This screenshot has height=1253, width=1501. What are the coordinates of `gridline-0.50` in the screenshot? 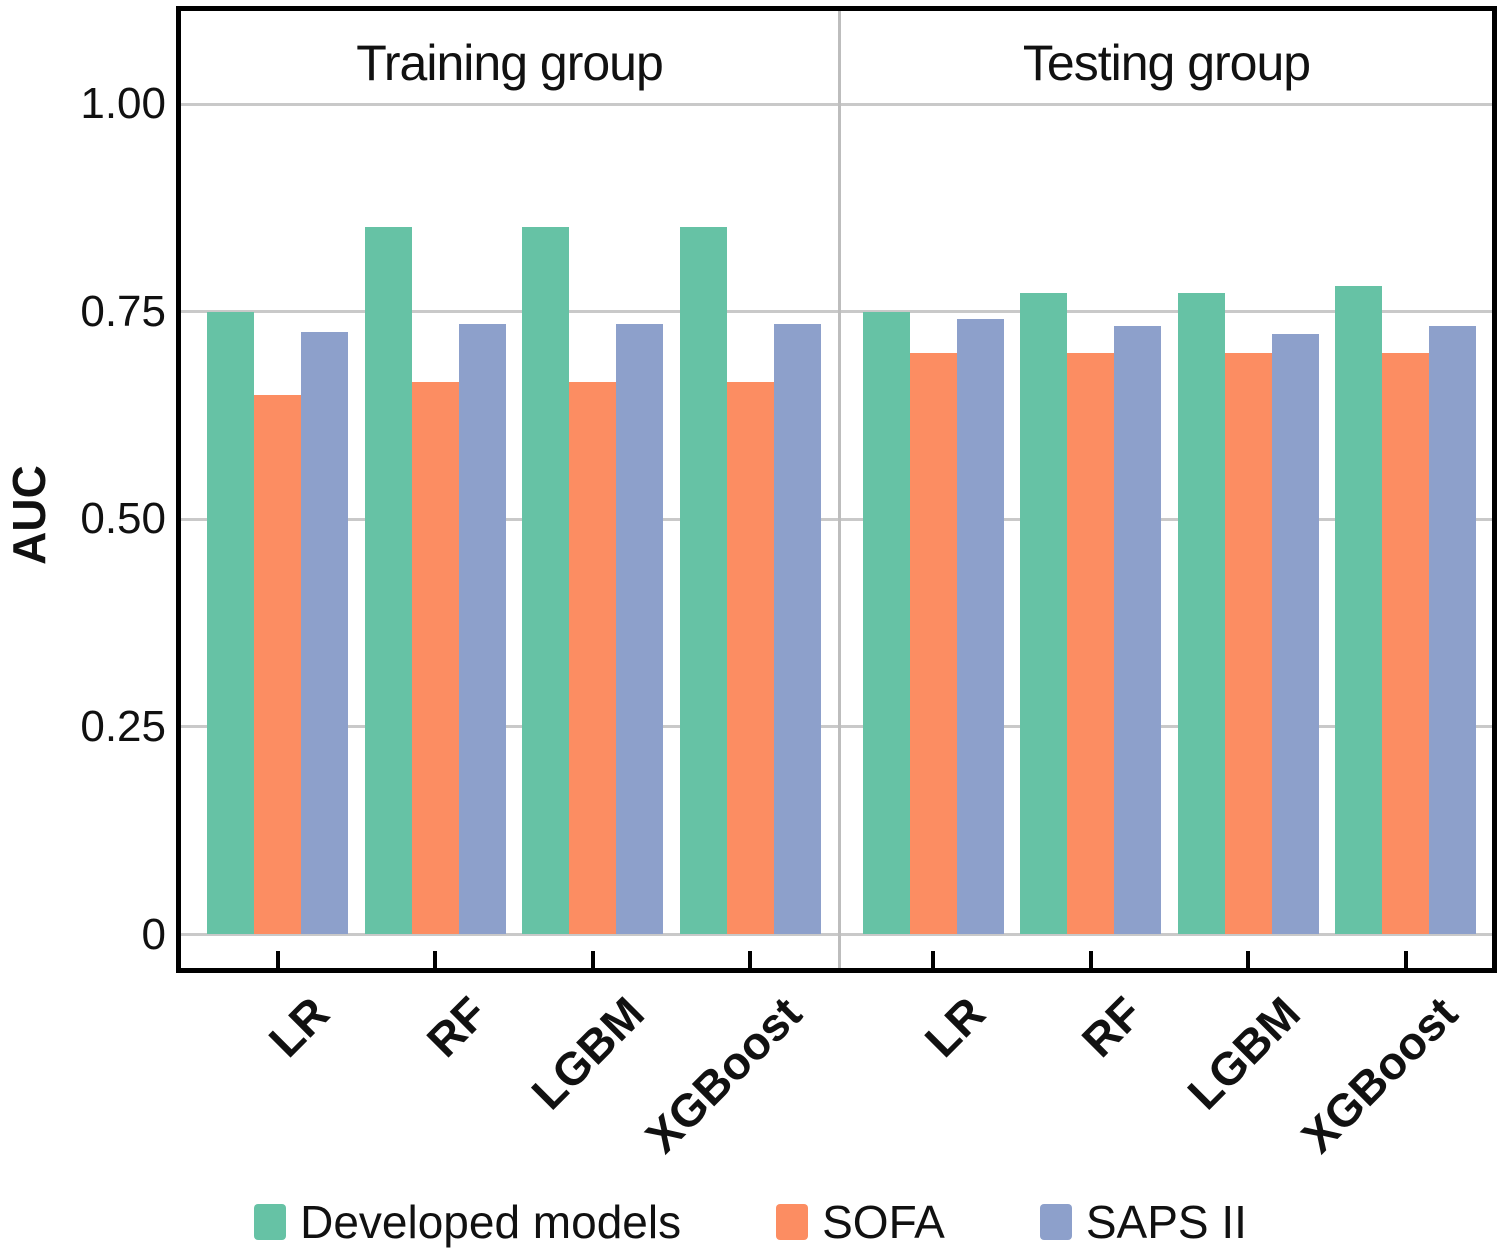 It's located at (836, 519).